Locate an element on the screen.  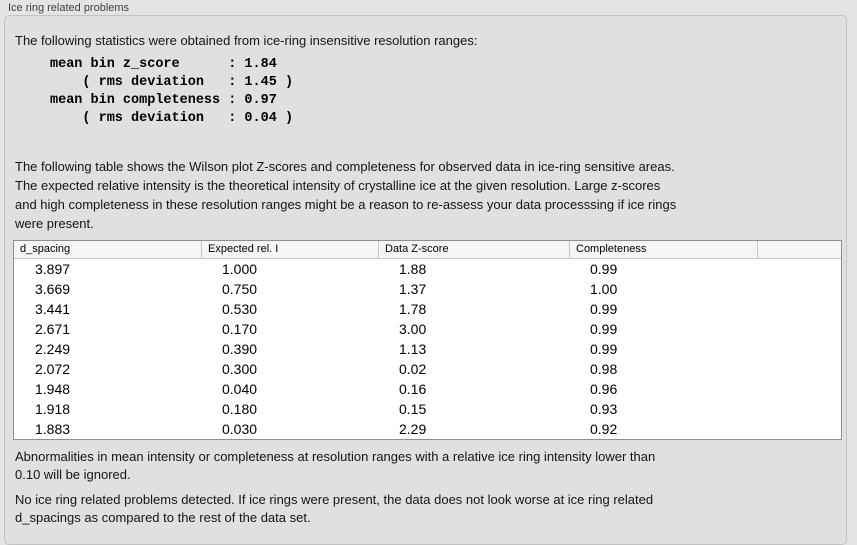
column-header-completeness: Completeness is located at coordinates (663, 249).